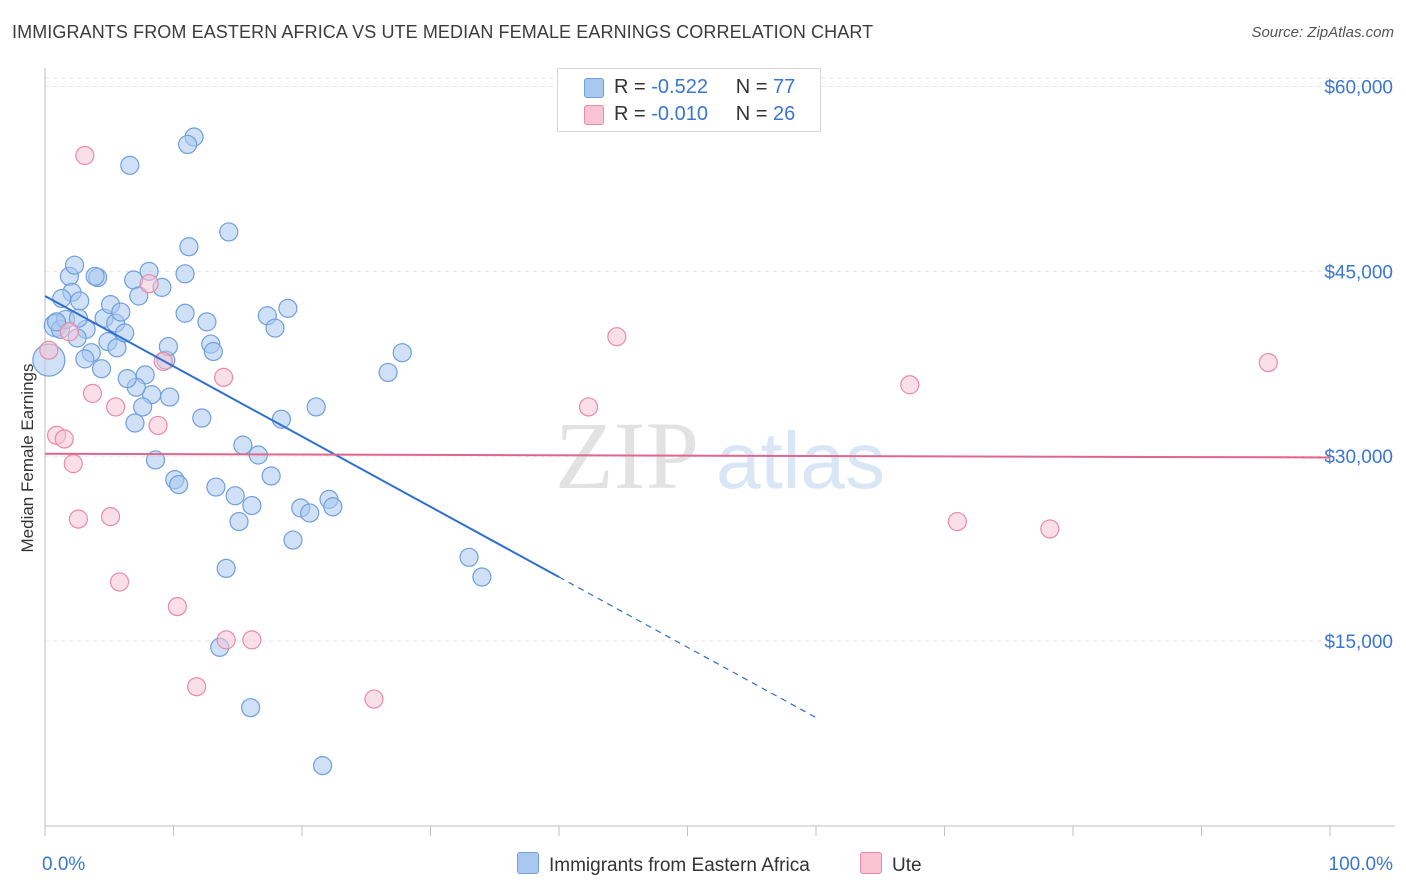 The image size is (1406, 892). What do you see at coordinates (687, 647) in the screenshot?
I see `trend-line-eastern-africa-extension` at bounding box center [687, 647].